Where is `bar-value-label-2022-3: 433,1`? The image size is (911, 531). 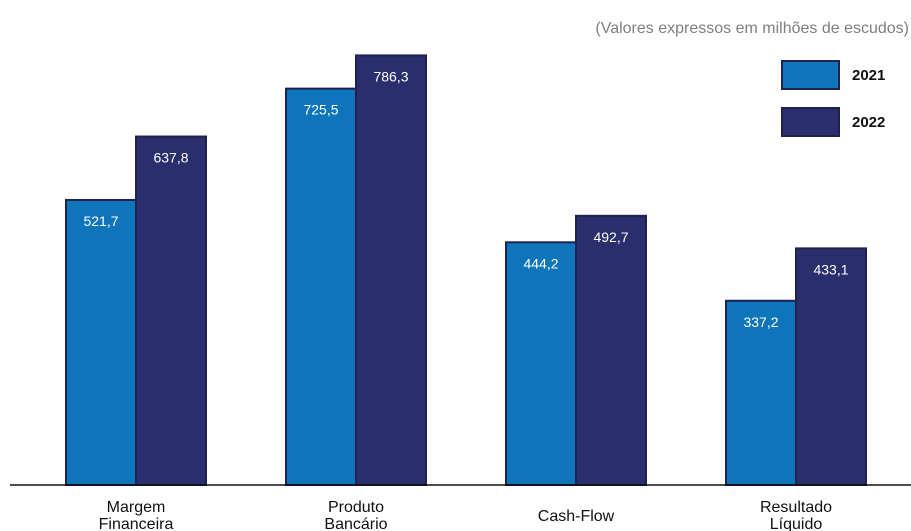
bar-value-label-2022-3: 433,1 is located at coordinates (830, 269).